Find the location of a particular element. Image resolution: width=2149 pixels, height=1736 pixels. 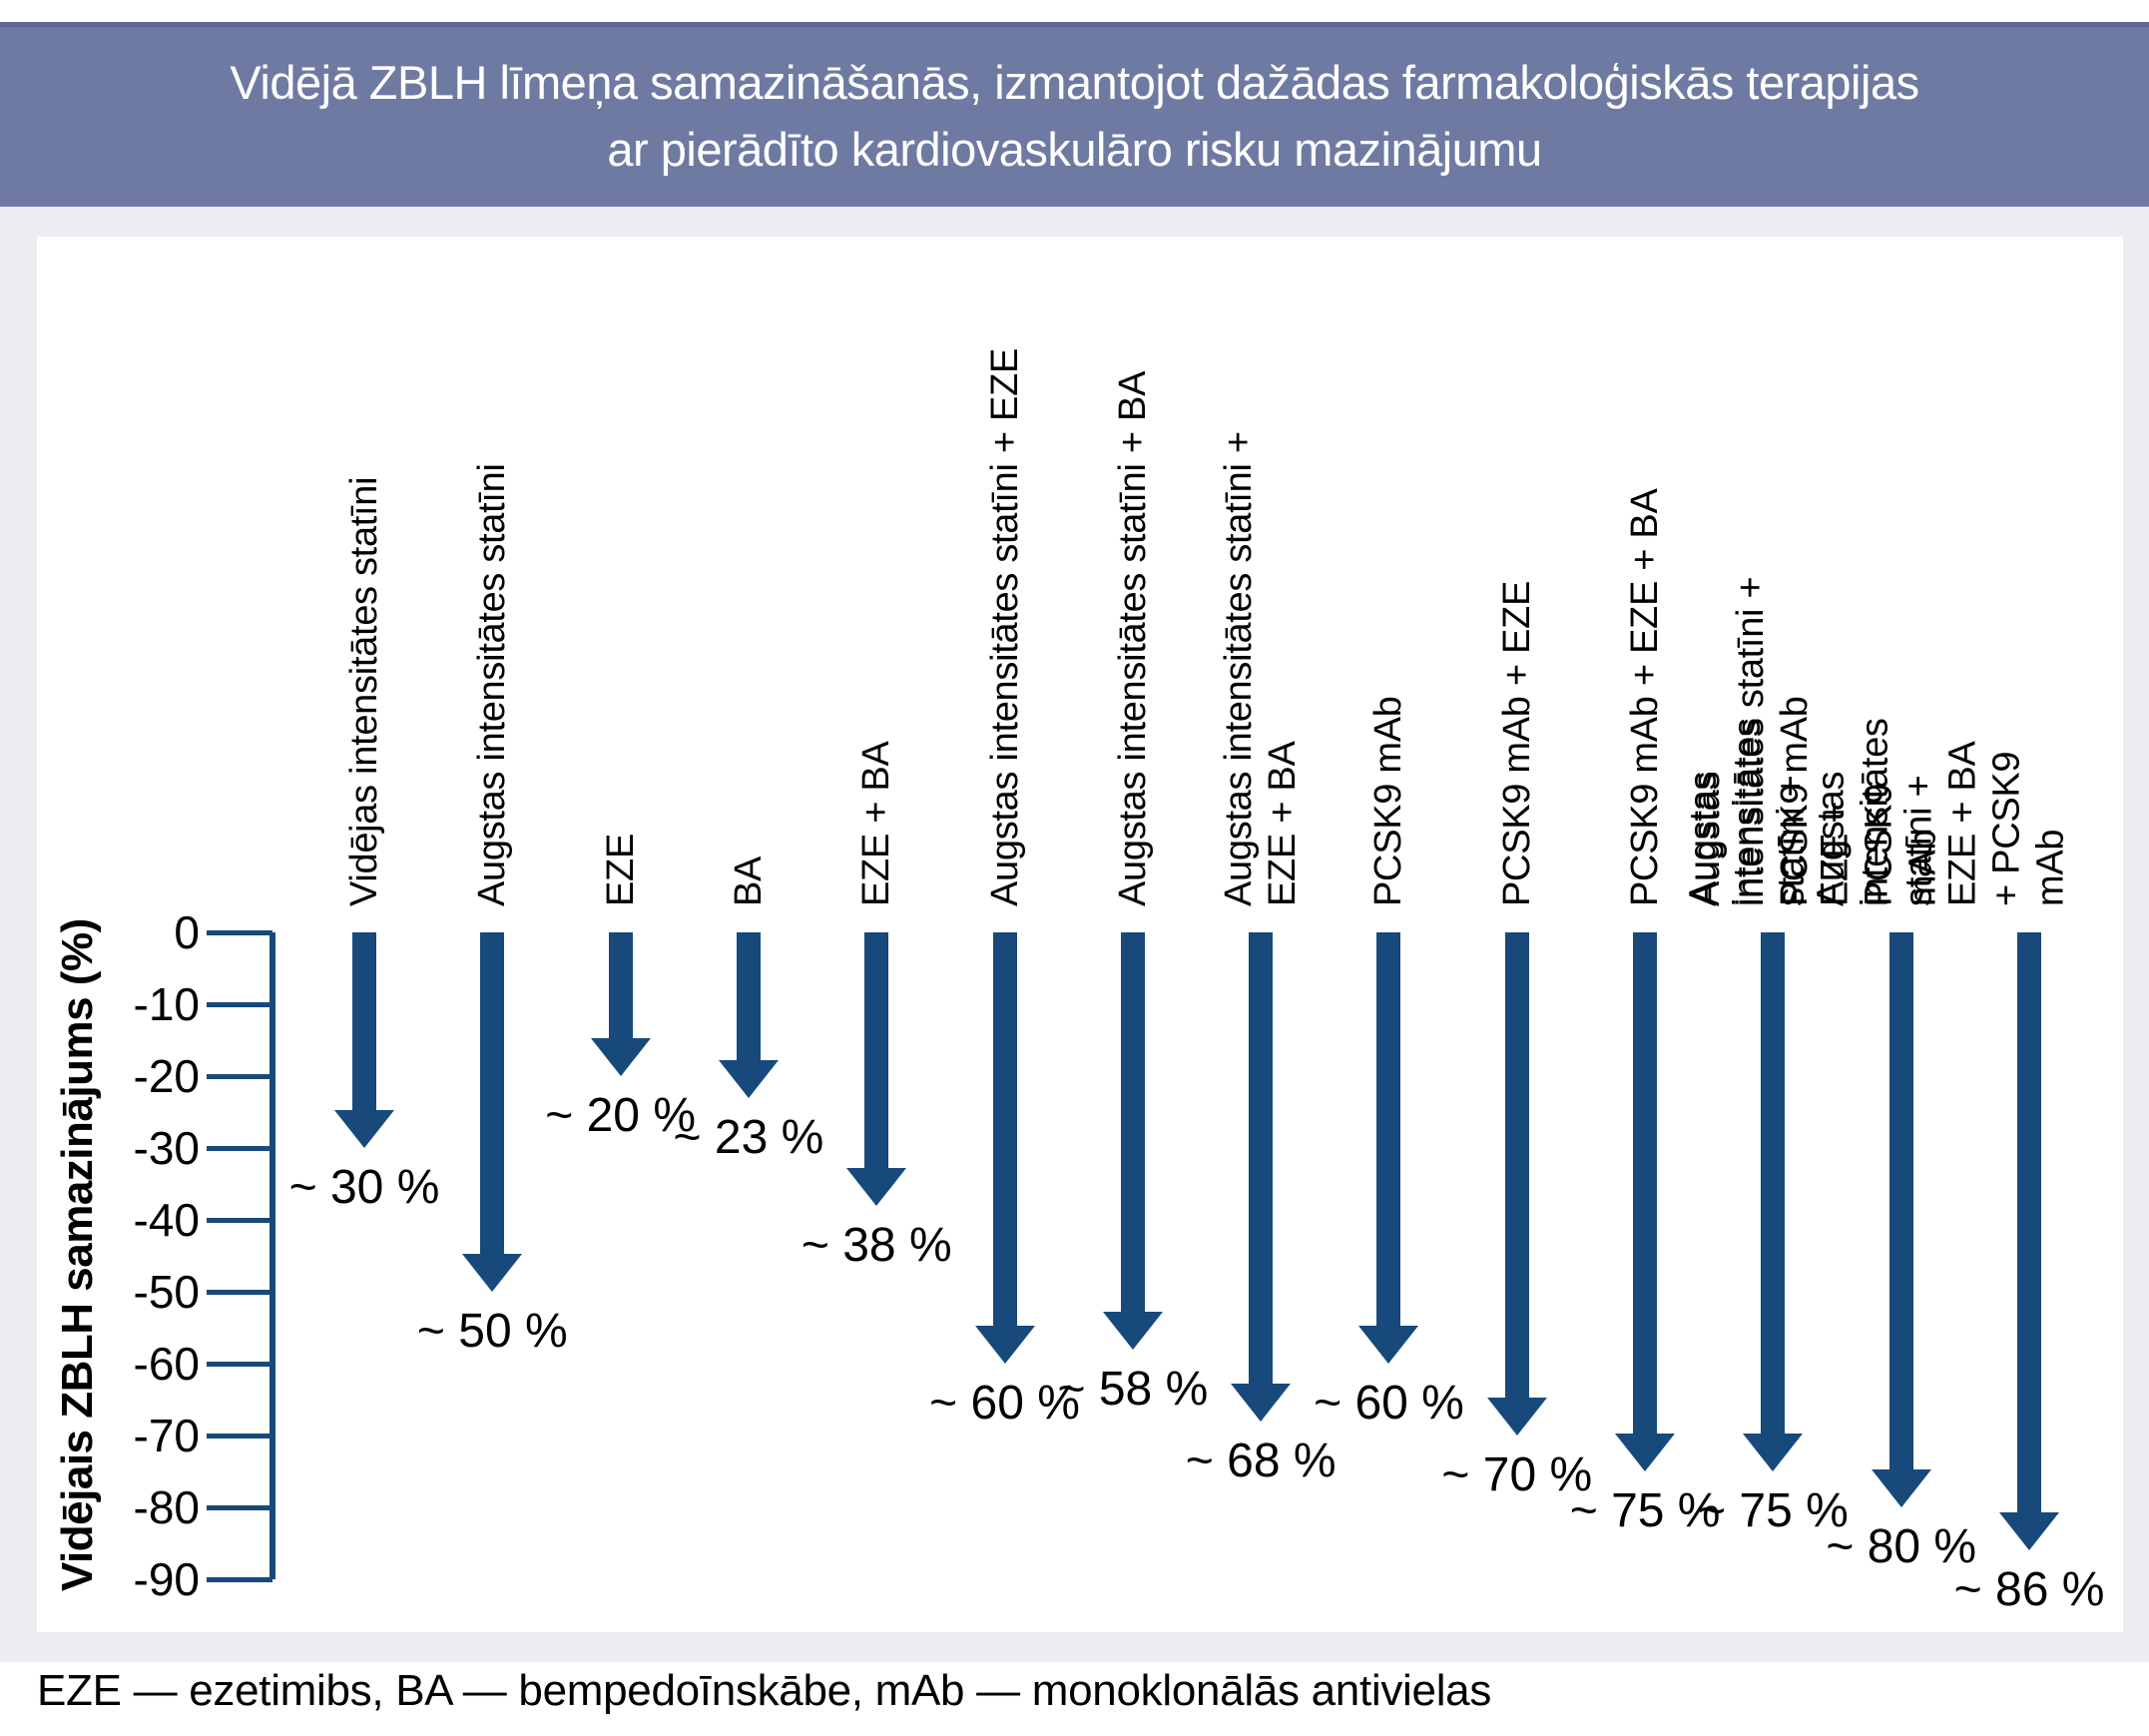

y-axis-tick-label: -90 is located at coordinates (166, 1579).